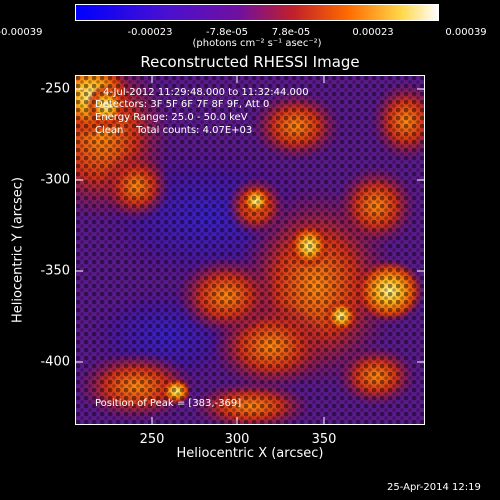  I want to click on x-tick-label: 350, so click(324, 439).